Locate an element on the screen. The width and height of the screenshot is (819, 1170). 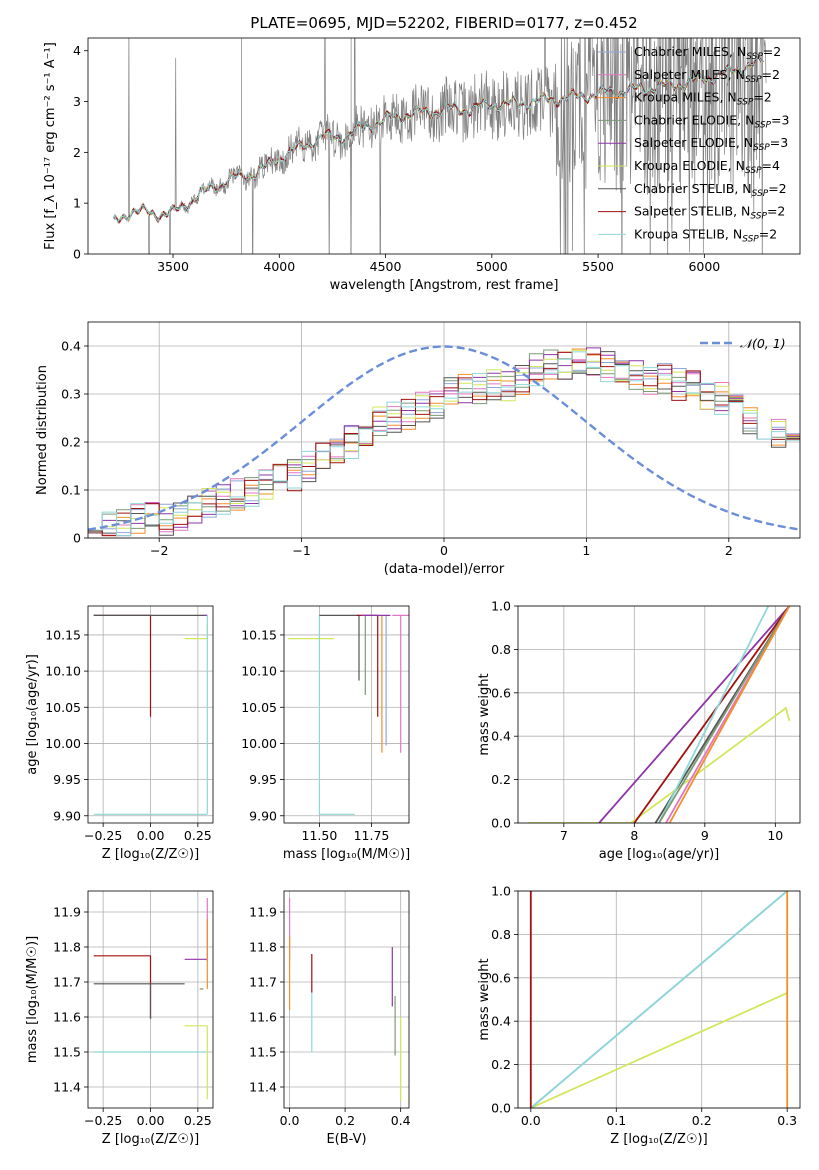
cumulative-age-series-salpeter-elodie is located at coordinates (694, 714).